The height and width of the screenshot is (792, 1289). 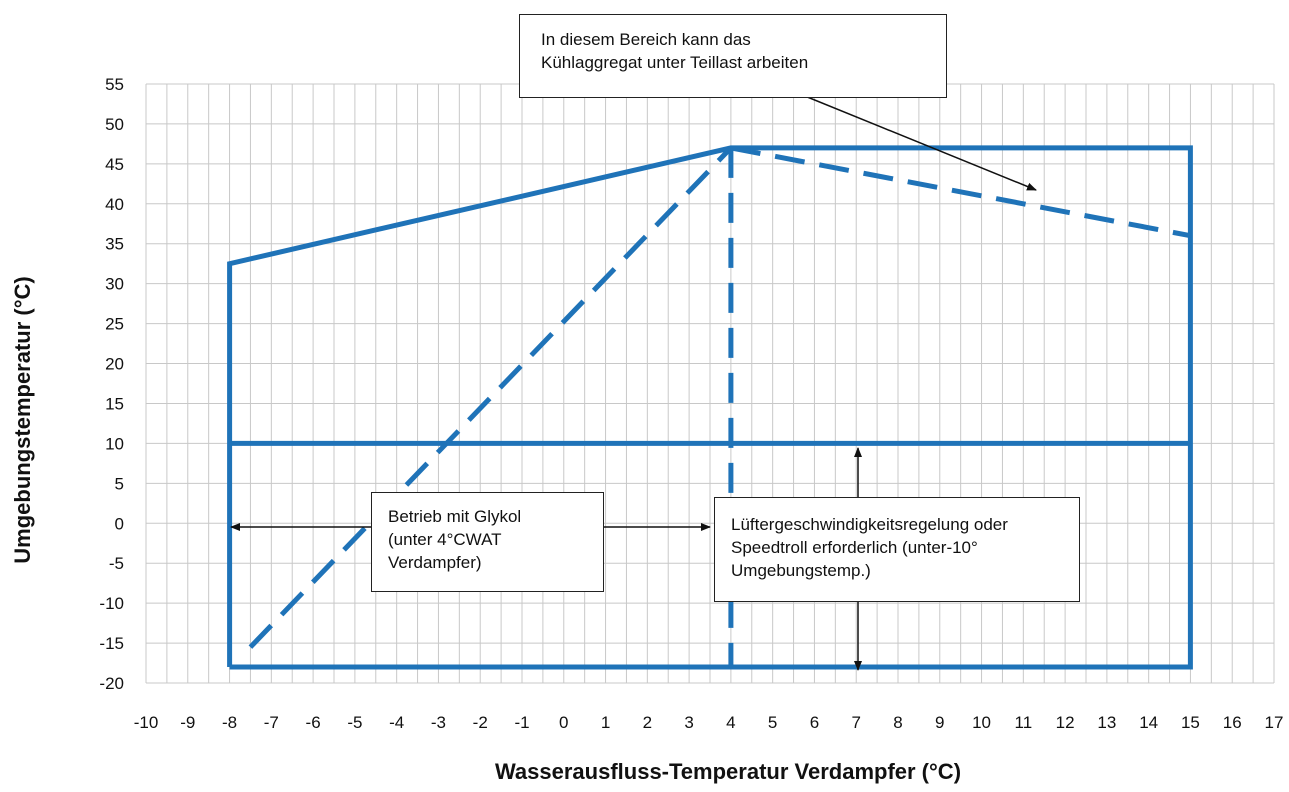 What do you see at coordinates (915, 141) in the screenshot?
I see `arrow-to-partial-load-area` at bounding box center [915, 141].